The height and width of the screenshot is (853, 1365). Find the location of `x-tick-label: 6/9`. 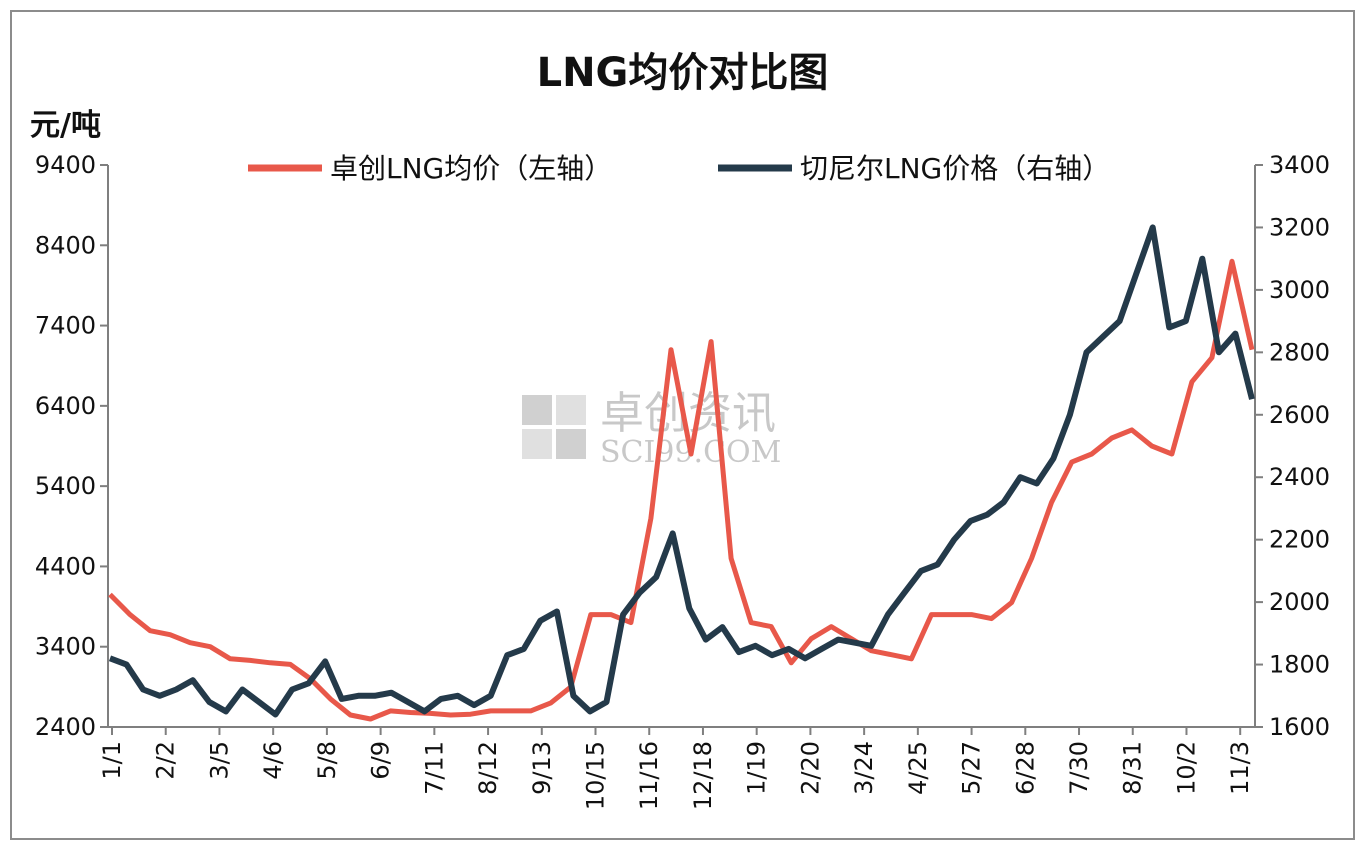

x-tick-label: 6/9 is located at coordinates (381, 760).